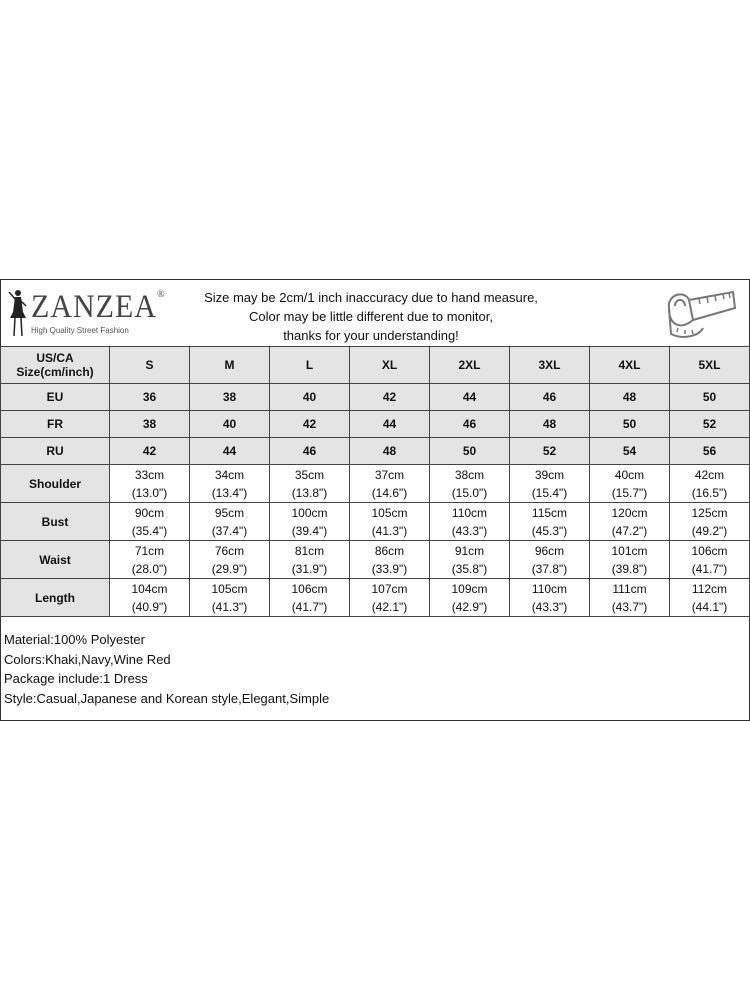  Describe the element at coordinates (549, 492) in the screenshot. I see `inch-value: (15.4")` at that location.